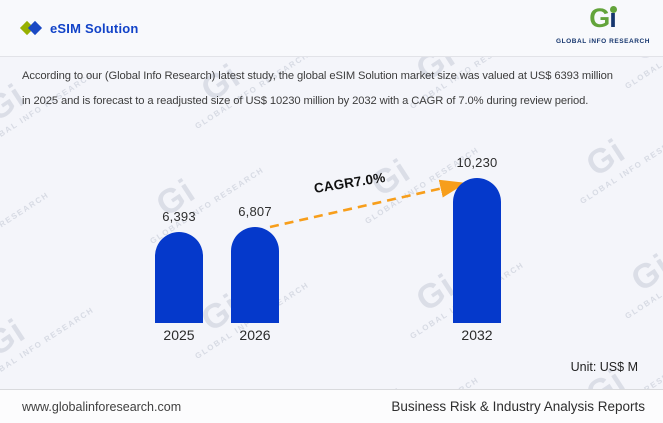 Image resolution: width=663 pixels, height=423 pixels. Describe the element at coordinates (179, 216) in the screenshot. I see `bar-value-label: 6,393` at that location.